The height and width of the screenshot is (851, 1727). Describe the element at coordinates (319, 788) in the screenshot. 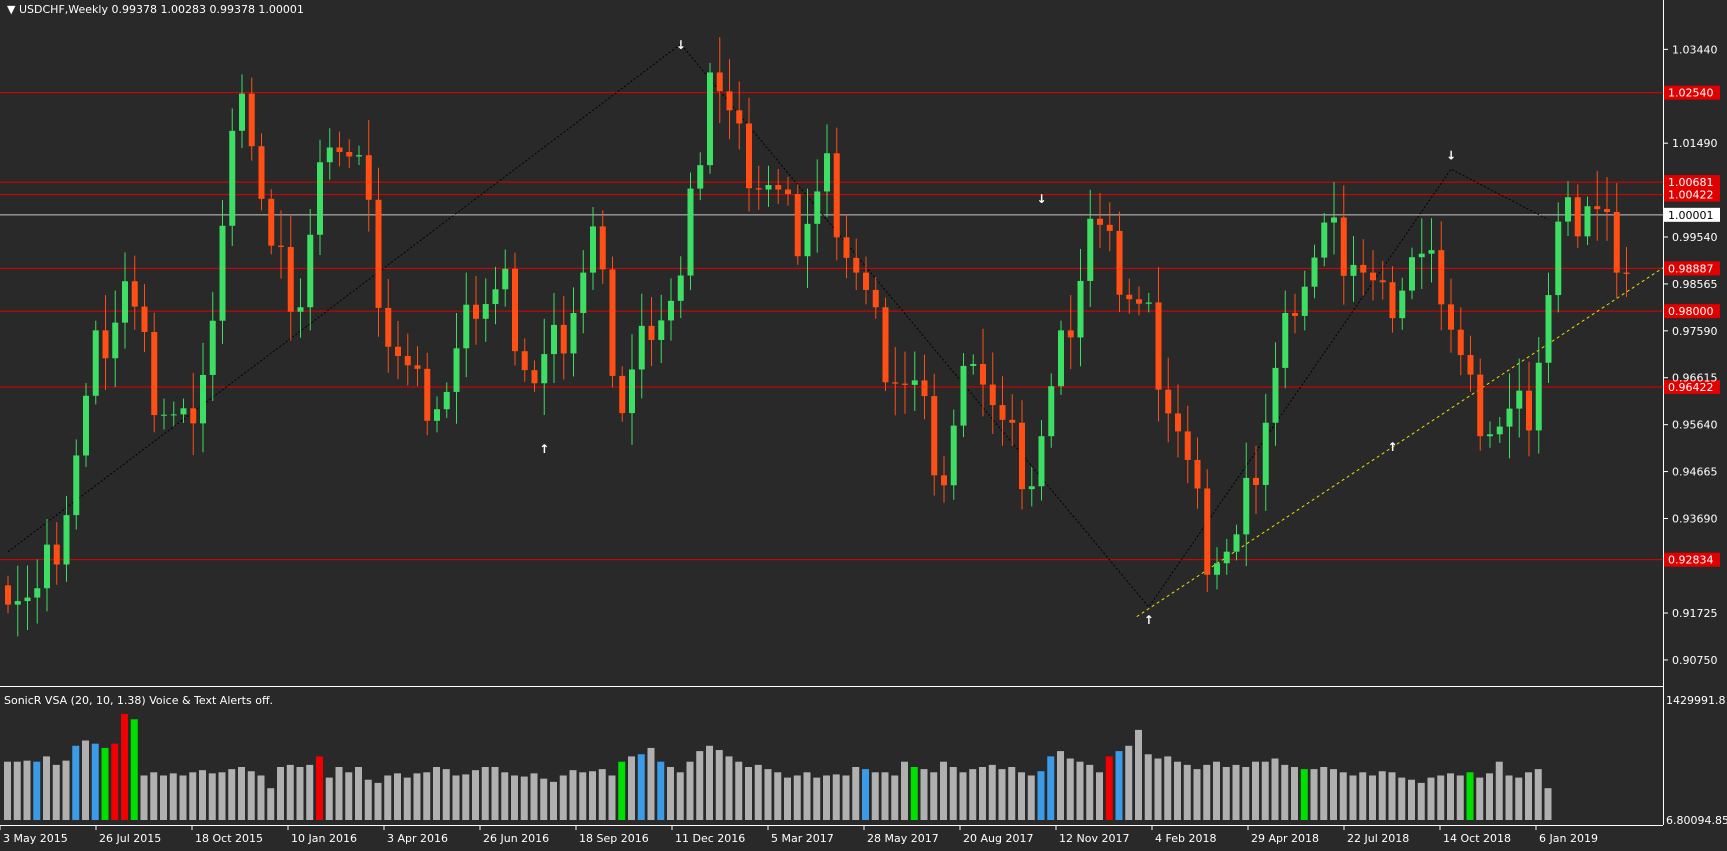

I see `volume-bar-red` at that location.